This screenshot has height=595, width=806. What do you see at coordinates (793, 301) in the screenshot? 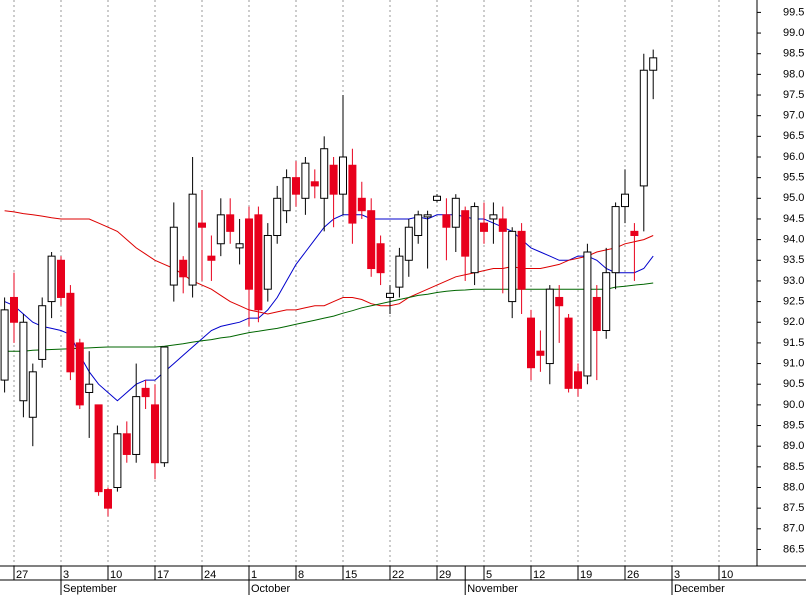
I see `y-tick-label: 92.5` at bounding box center [793, 301].